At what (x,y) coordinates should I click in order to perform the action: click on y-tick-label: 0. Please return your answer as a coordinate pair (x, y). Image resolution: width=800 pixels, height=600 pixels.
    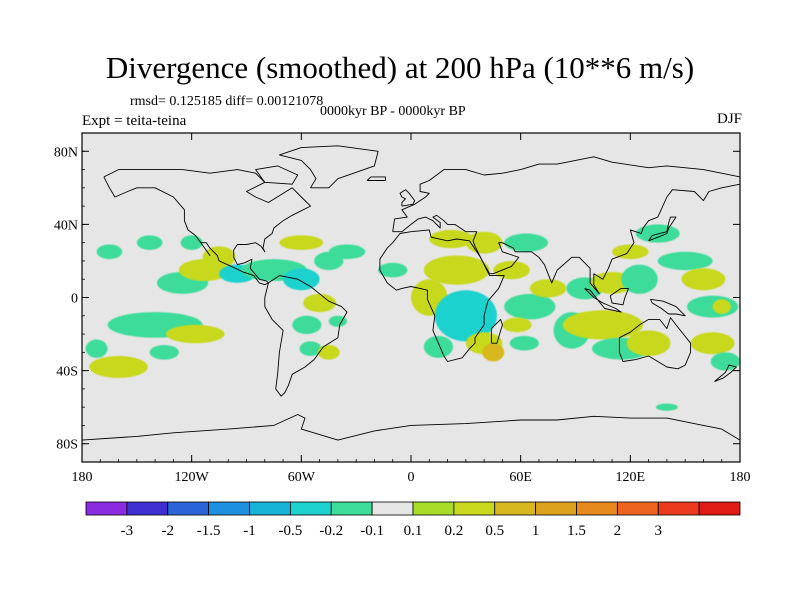
    Looking at the image, I should click on (74, 299).